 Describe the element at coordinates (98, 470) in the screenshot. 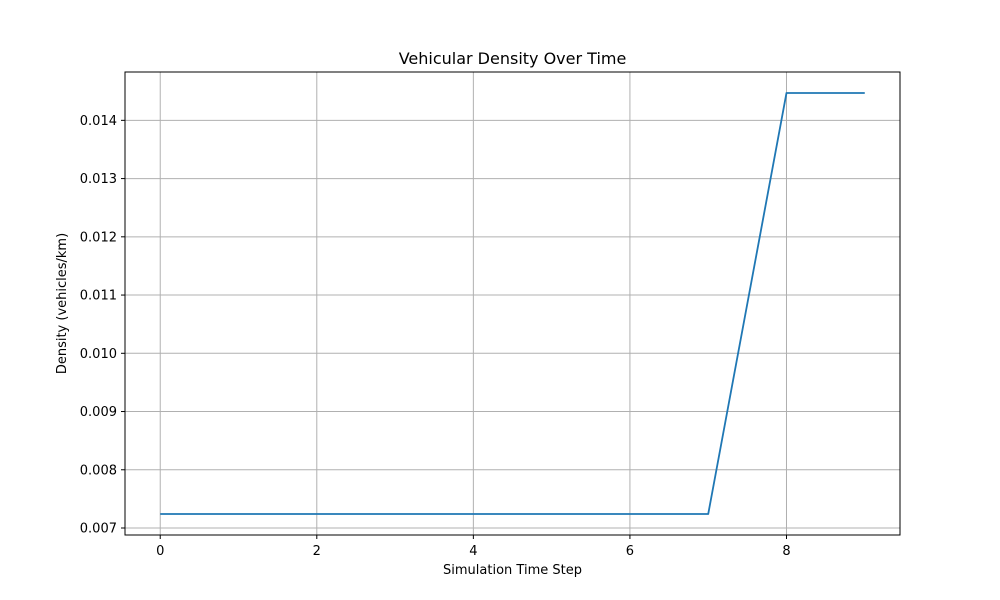

I see `y-tick-label: 0.008` at that location.